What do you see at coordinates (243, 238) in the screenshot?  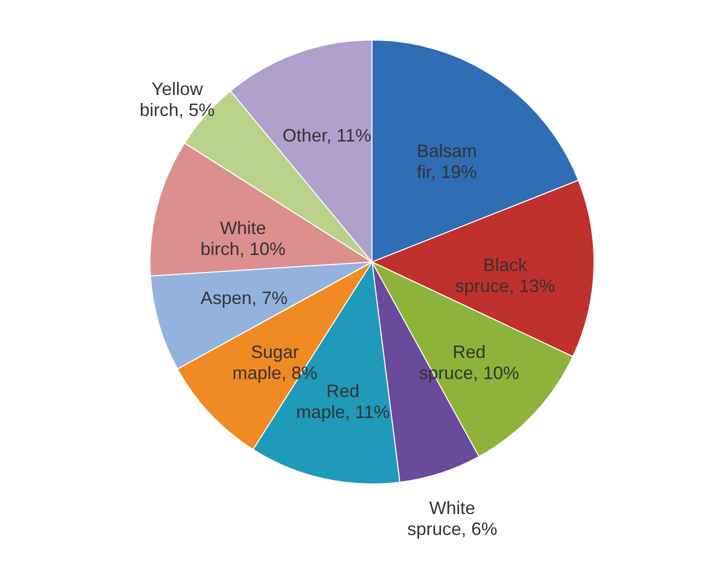 I see `slice-label: White birch, 10%` at bounding box center [243, 238].